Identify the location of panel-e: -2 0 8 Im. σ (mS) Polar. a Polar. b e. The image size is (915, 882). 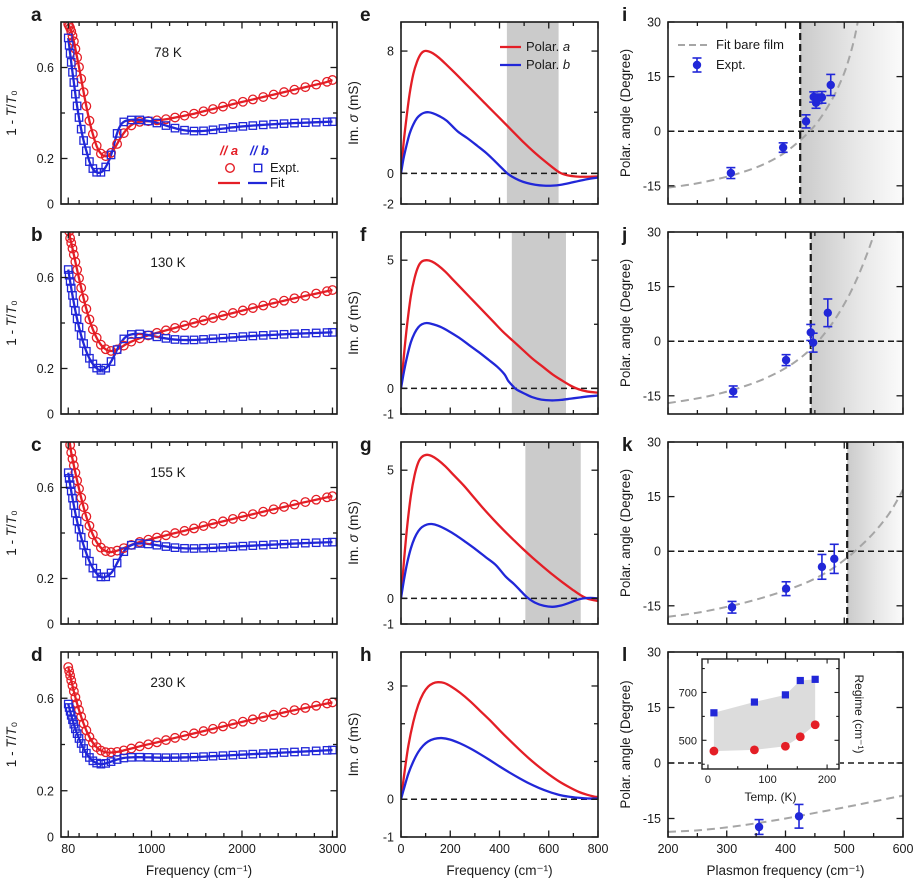
(472, 108).